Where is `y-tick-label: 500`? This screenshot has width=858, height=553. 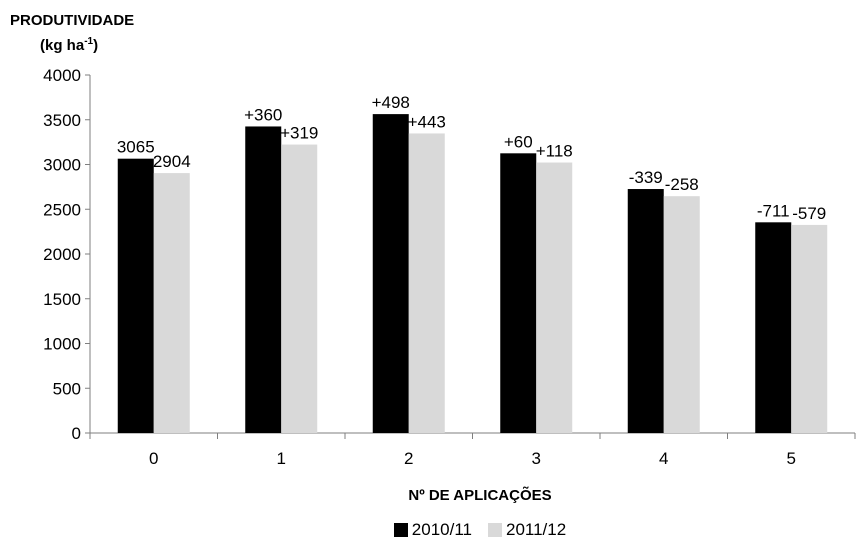 y-tick-label: 500 is located at coordinates (67, 388).